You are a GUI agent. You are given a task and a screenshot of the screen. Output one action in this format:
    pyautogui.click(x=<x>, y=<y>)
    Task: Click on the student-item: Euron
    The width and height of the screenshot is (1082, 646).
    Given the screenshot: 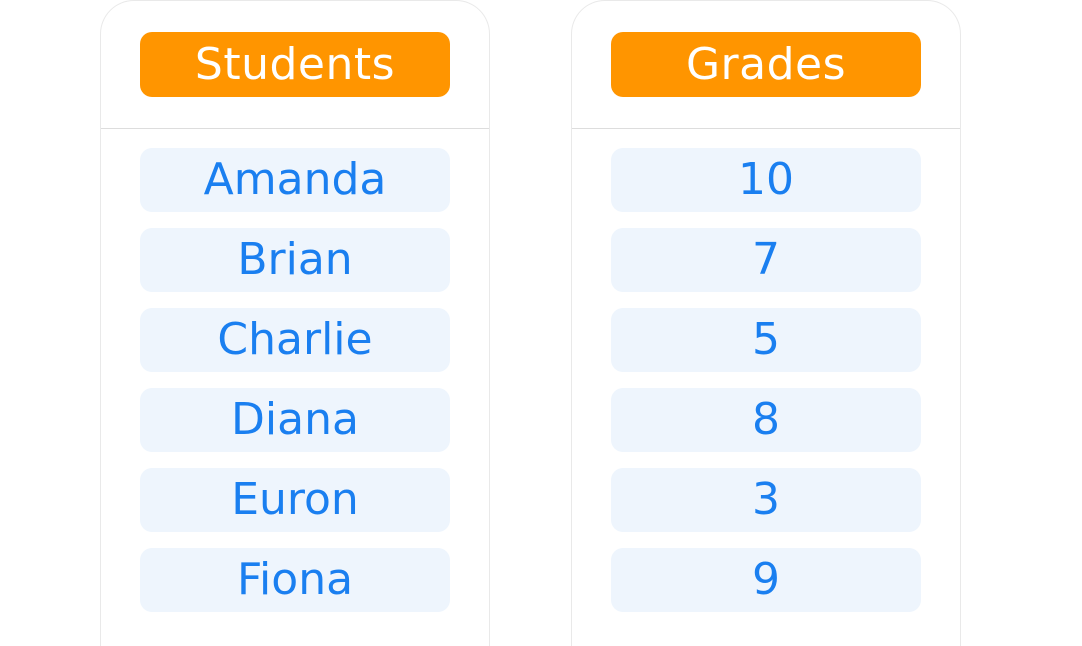 What is the action you would take?
    pyautogui.click(x=295, y=500)
    